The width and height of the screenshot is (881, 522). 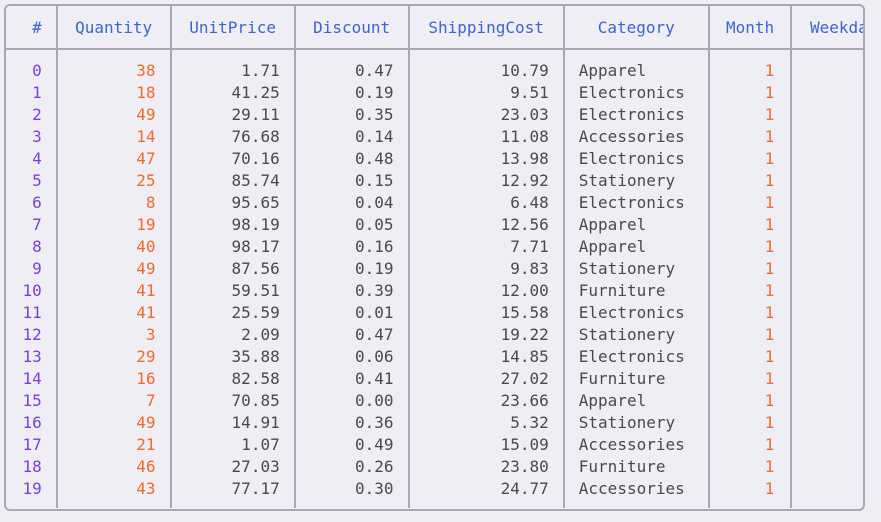 What do you see at coordinates (233, 445) in the screenshot?
I see `unitprice-cell: 1.07` at bounding box center [233, 445].